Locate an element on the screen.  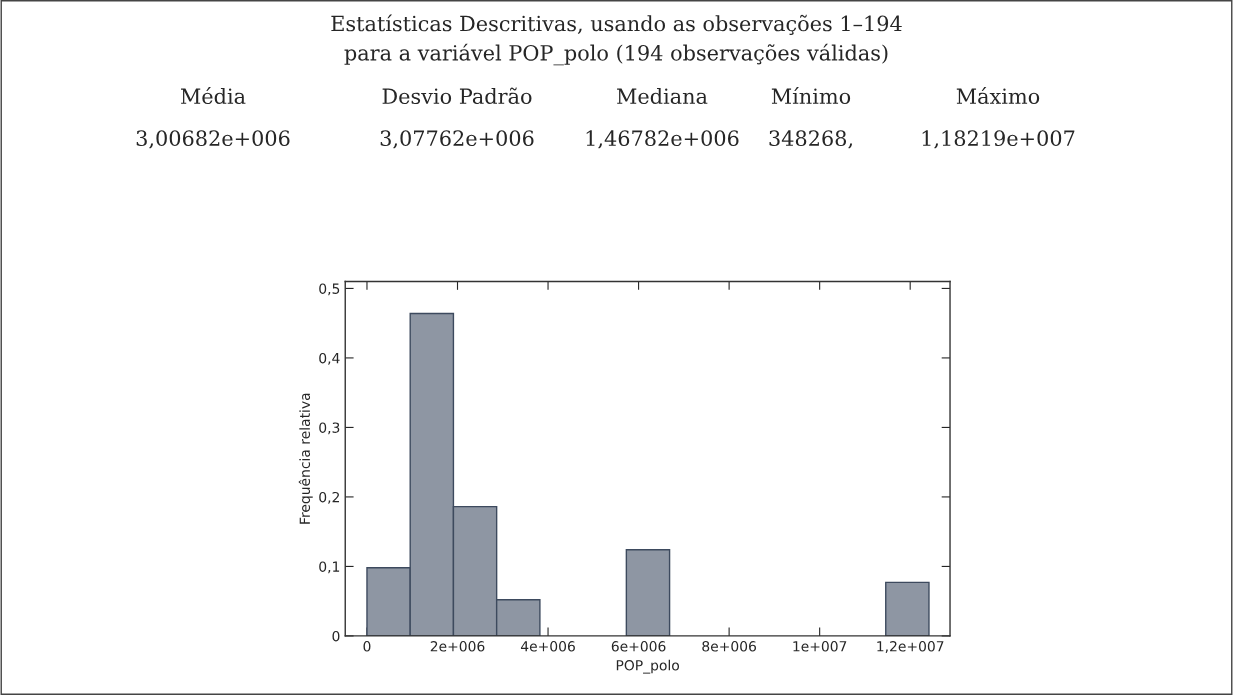
text: 348268, is located at coordinates (811, 139).